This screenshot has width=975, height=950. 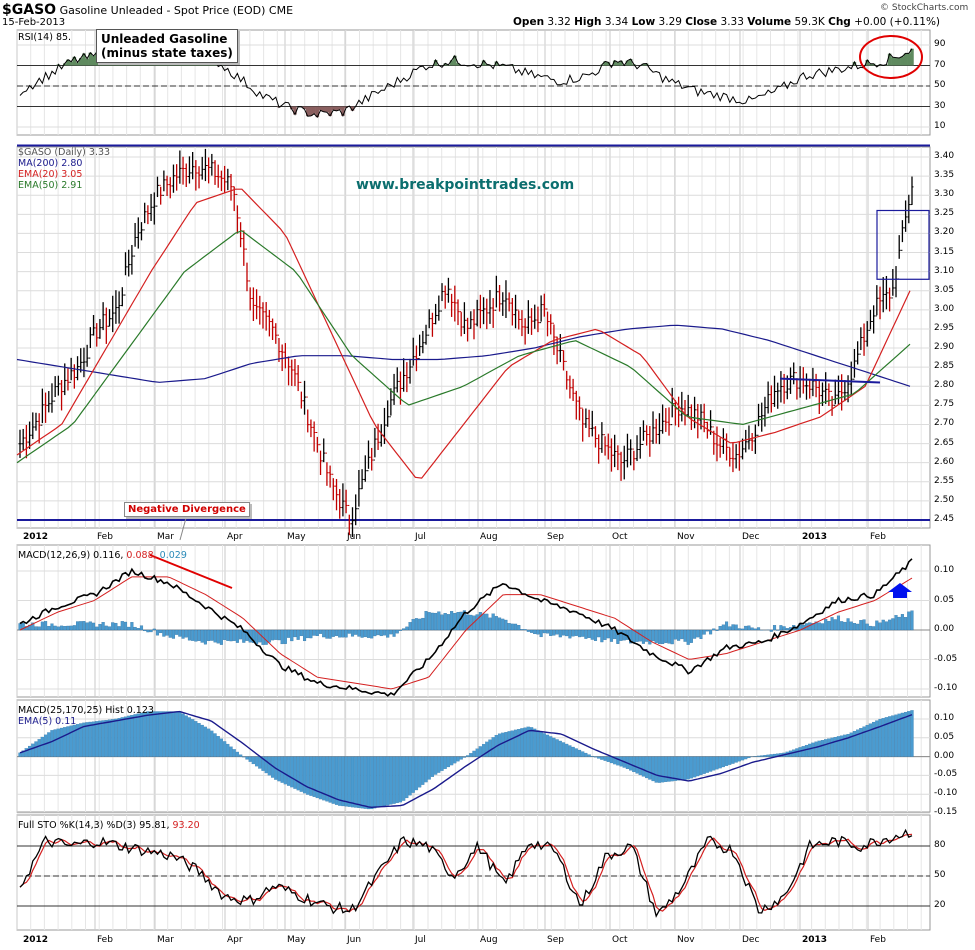 I want to click on y-tick-label: -0.05, so click(x=946, y=658).